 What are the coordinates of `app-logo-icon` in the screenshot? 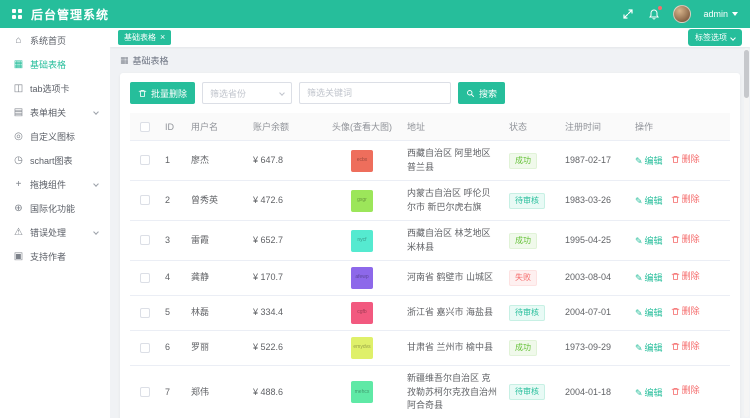 It's located at (17, 14).